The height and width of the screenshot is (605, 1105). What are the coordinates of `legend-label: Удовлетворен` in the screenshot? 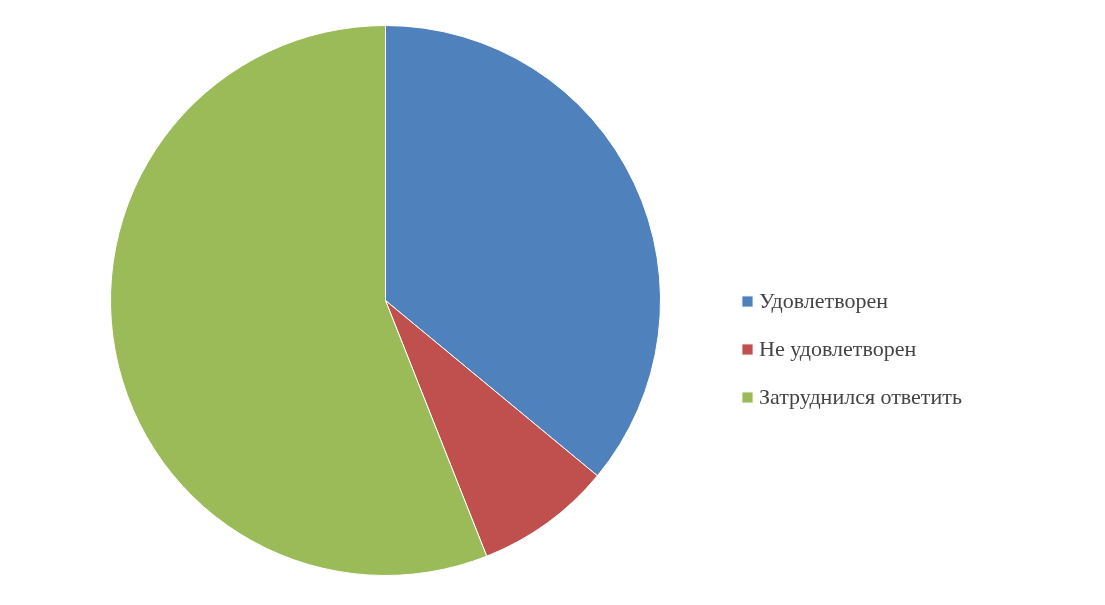 It's located at (823, 301).